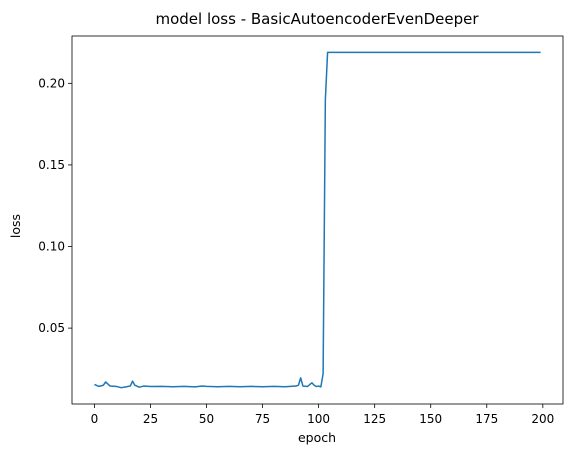  I want to click on x-tick-label: 75, so click(262, 419).